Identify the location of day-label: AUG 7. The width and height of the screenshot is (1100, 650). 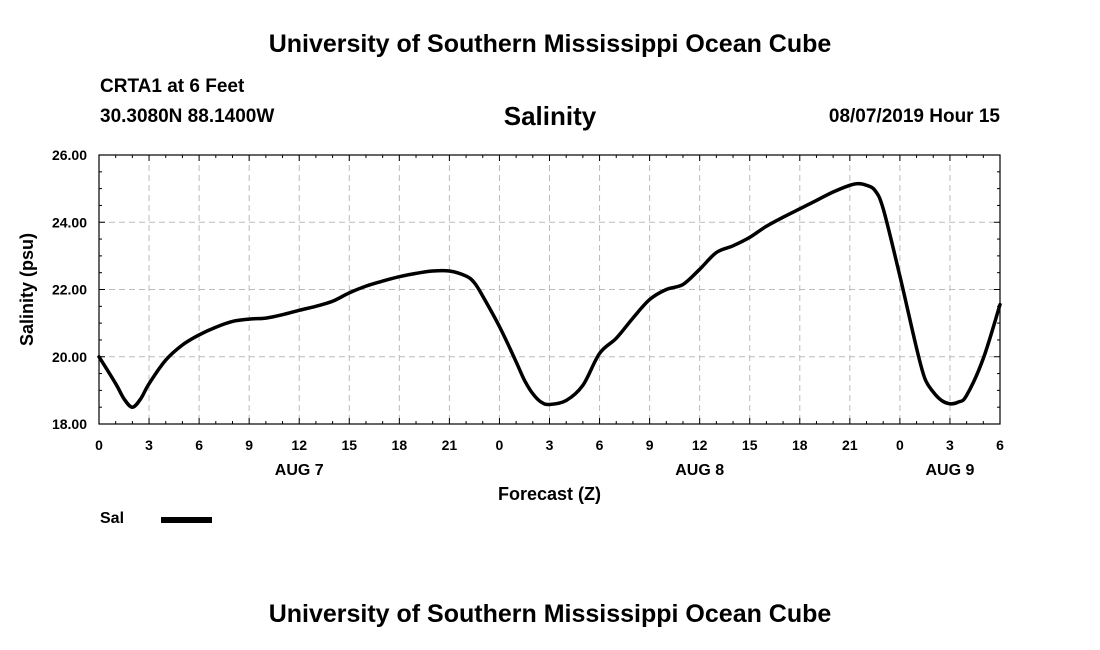
(299, 470).